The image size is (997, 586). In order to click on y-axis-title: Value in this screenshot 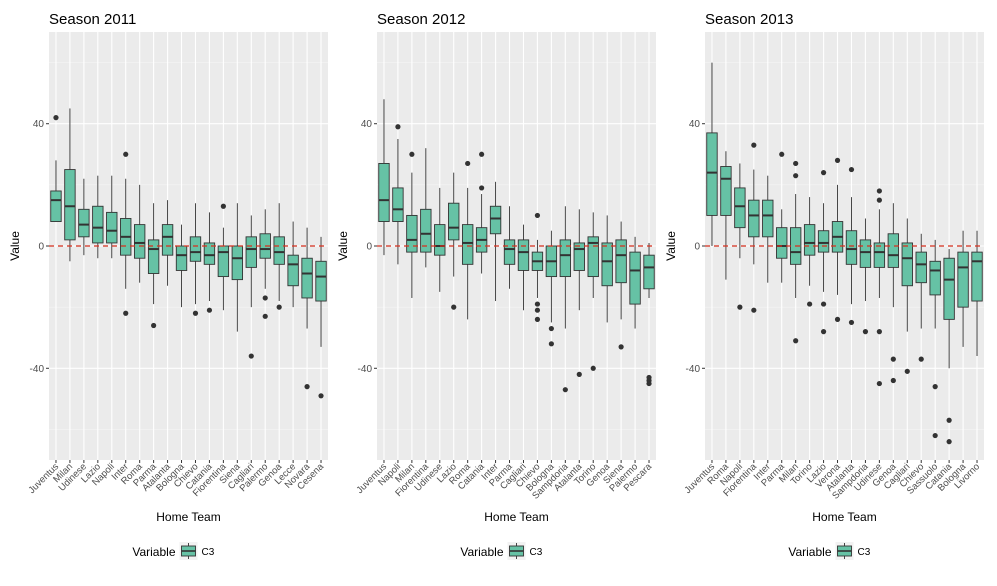, I will do `click(343, 246)`.